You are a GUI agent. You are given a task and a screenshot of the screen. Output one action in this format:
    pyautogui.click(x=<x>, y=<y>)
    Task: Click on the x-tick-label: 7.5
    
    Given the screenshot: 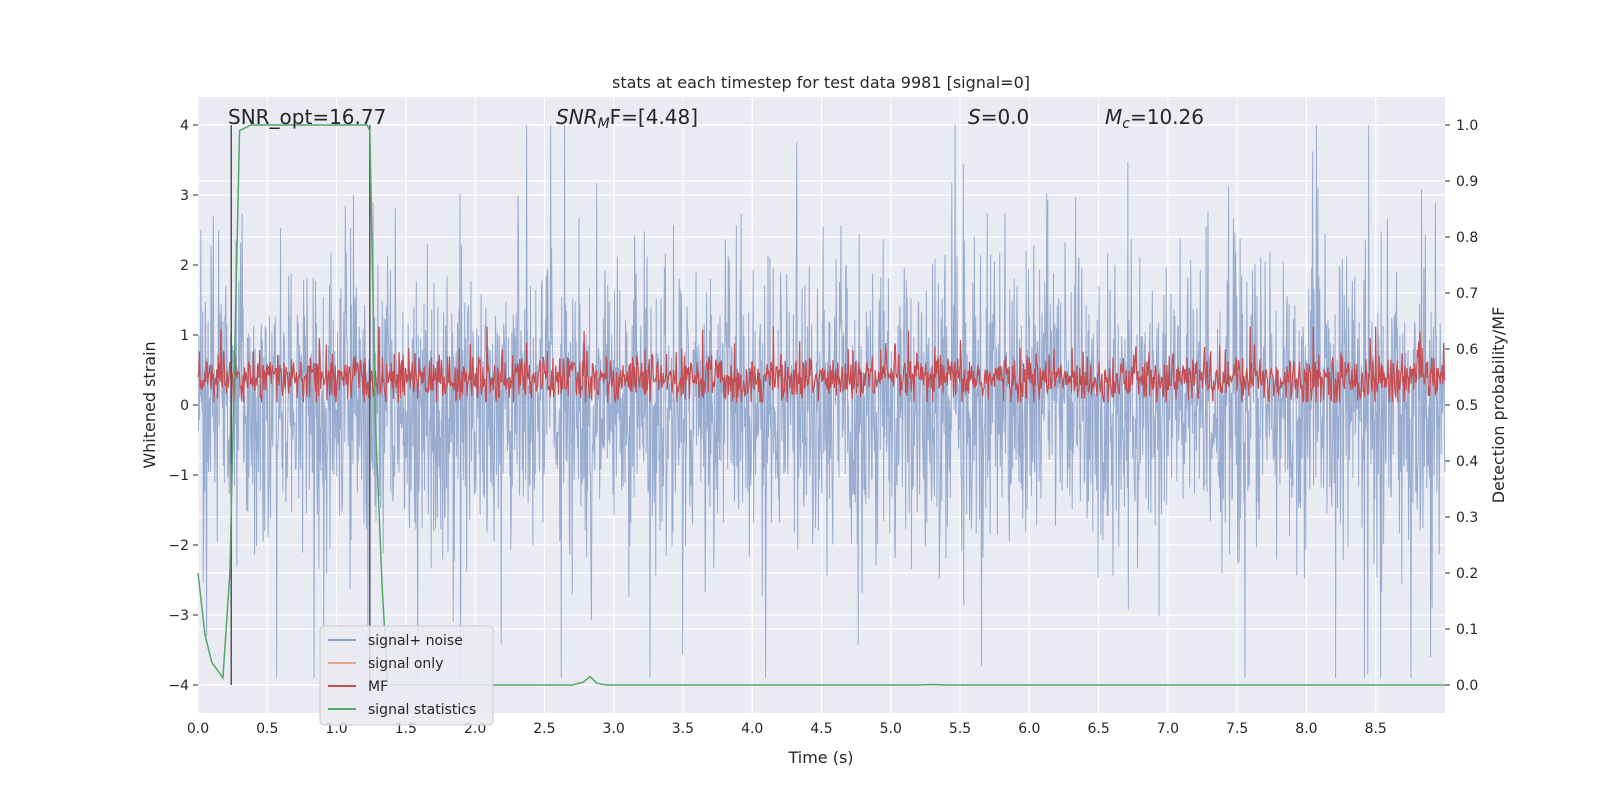 What is the action you would take?
    pyautogui.click(x=1237, y=729)
    